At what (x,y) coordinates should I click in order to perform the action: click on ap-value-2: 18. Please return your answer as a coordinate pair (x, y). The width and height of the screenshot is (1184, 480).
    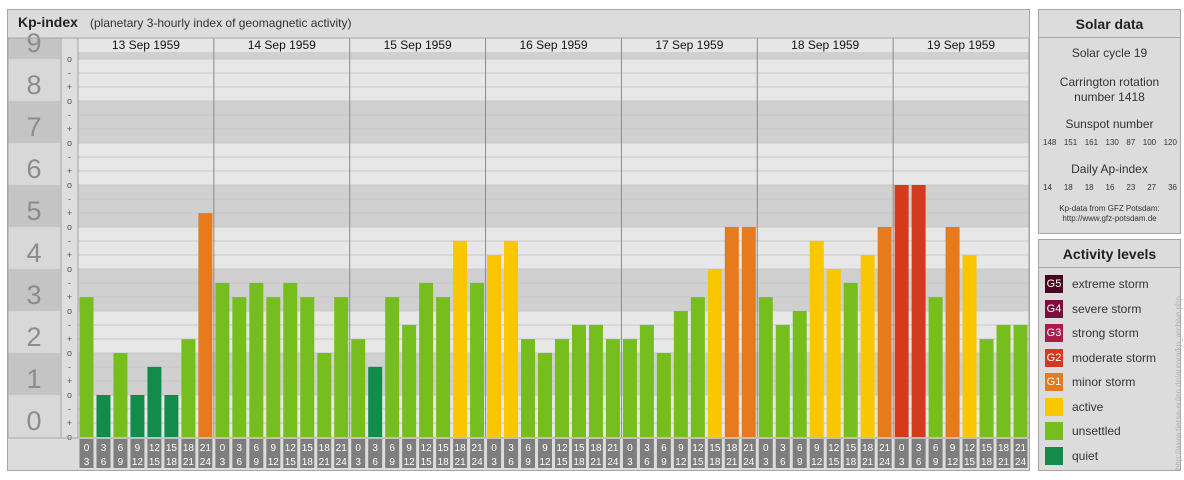
    Looking at the image, I should click on (1068, 187).